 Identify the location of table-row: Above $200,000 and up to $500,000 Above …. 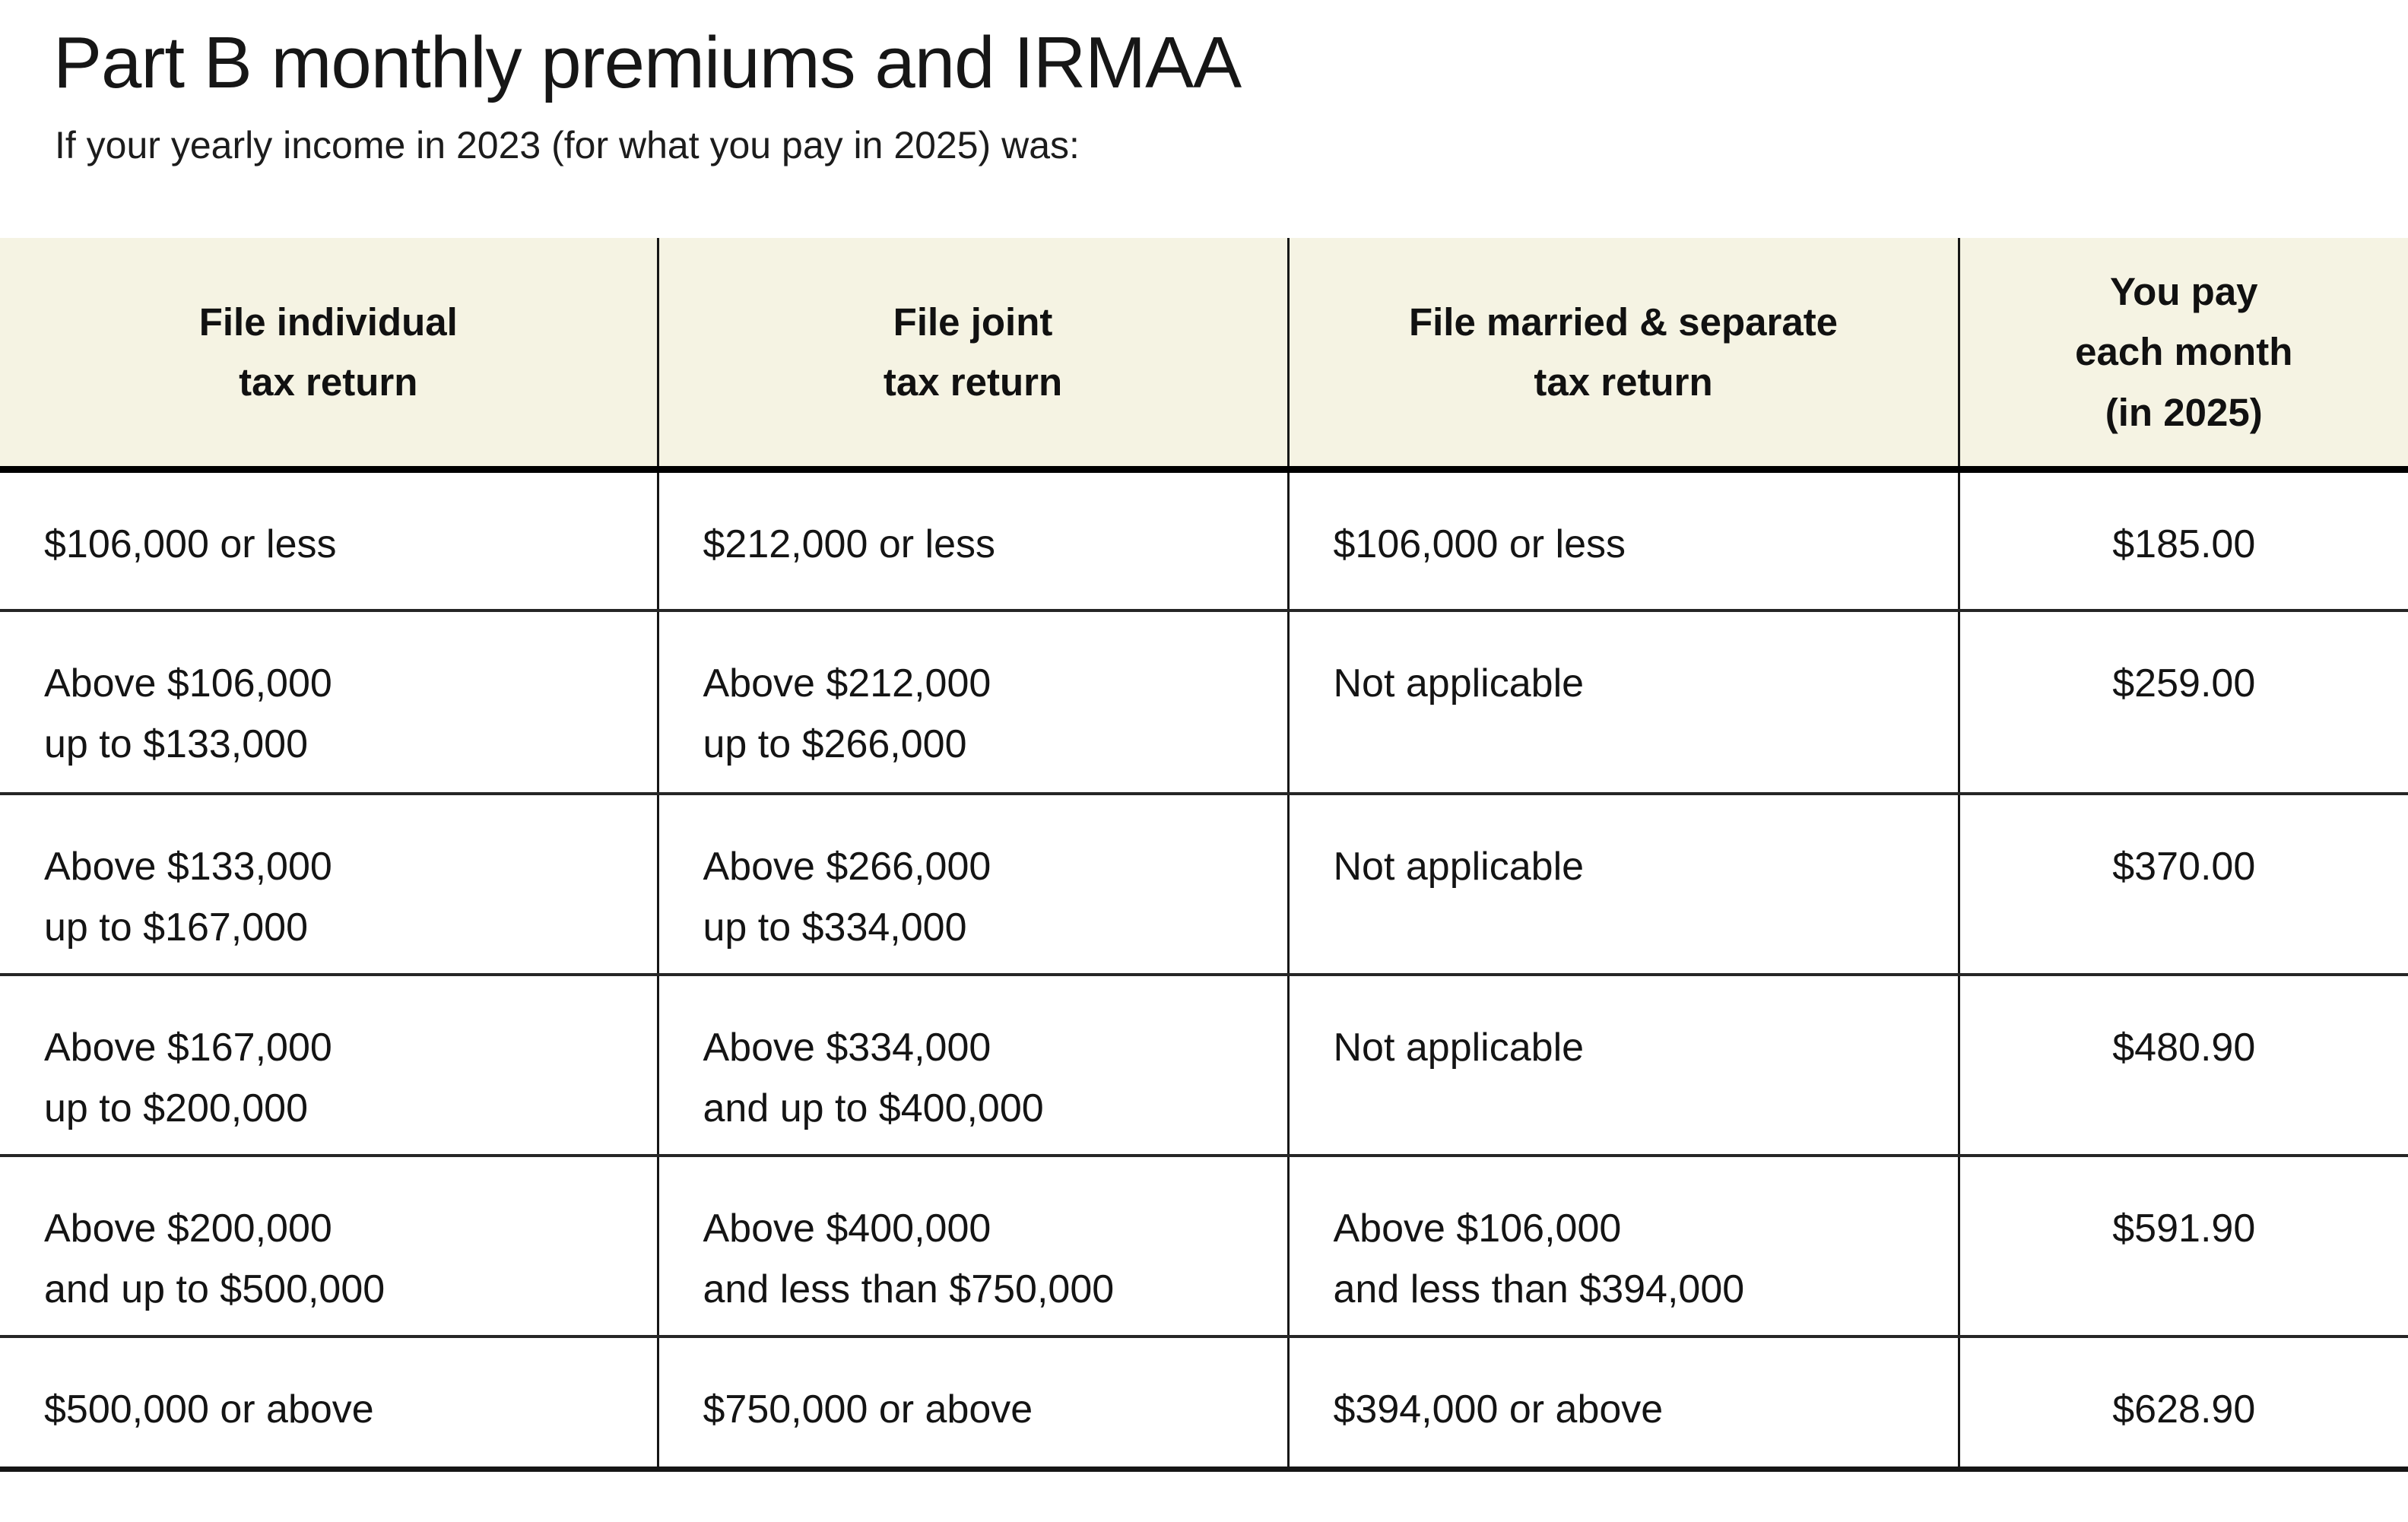
(1204, 1246).